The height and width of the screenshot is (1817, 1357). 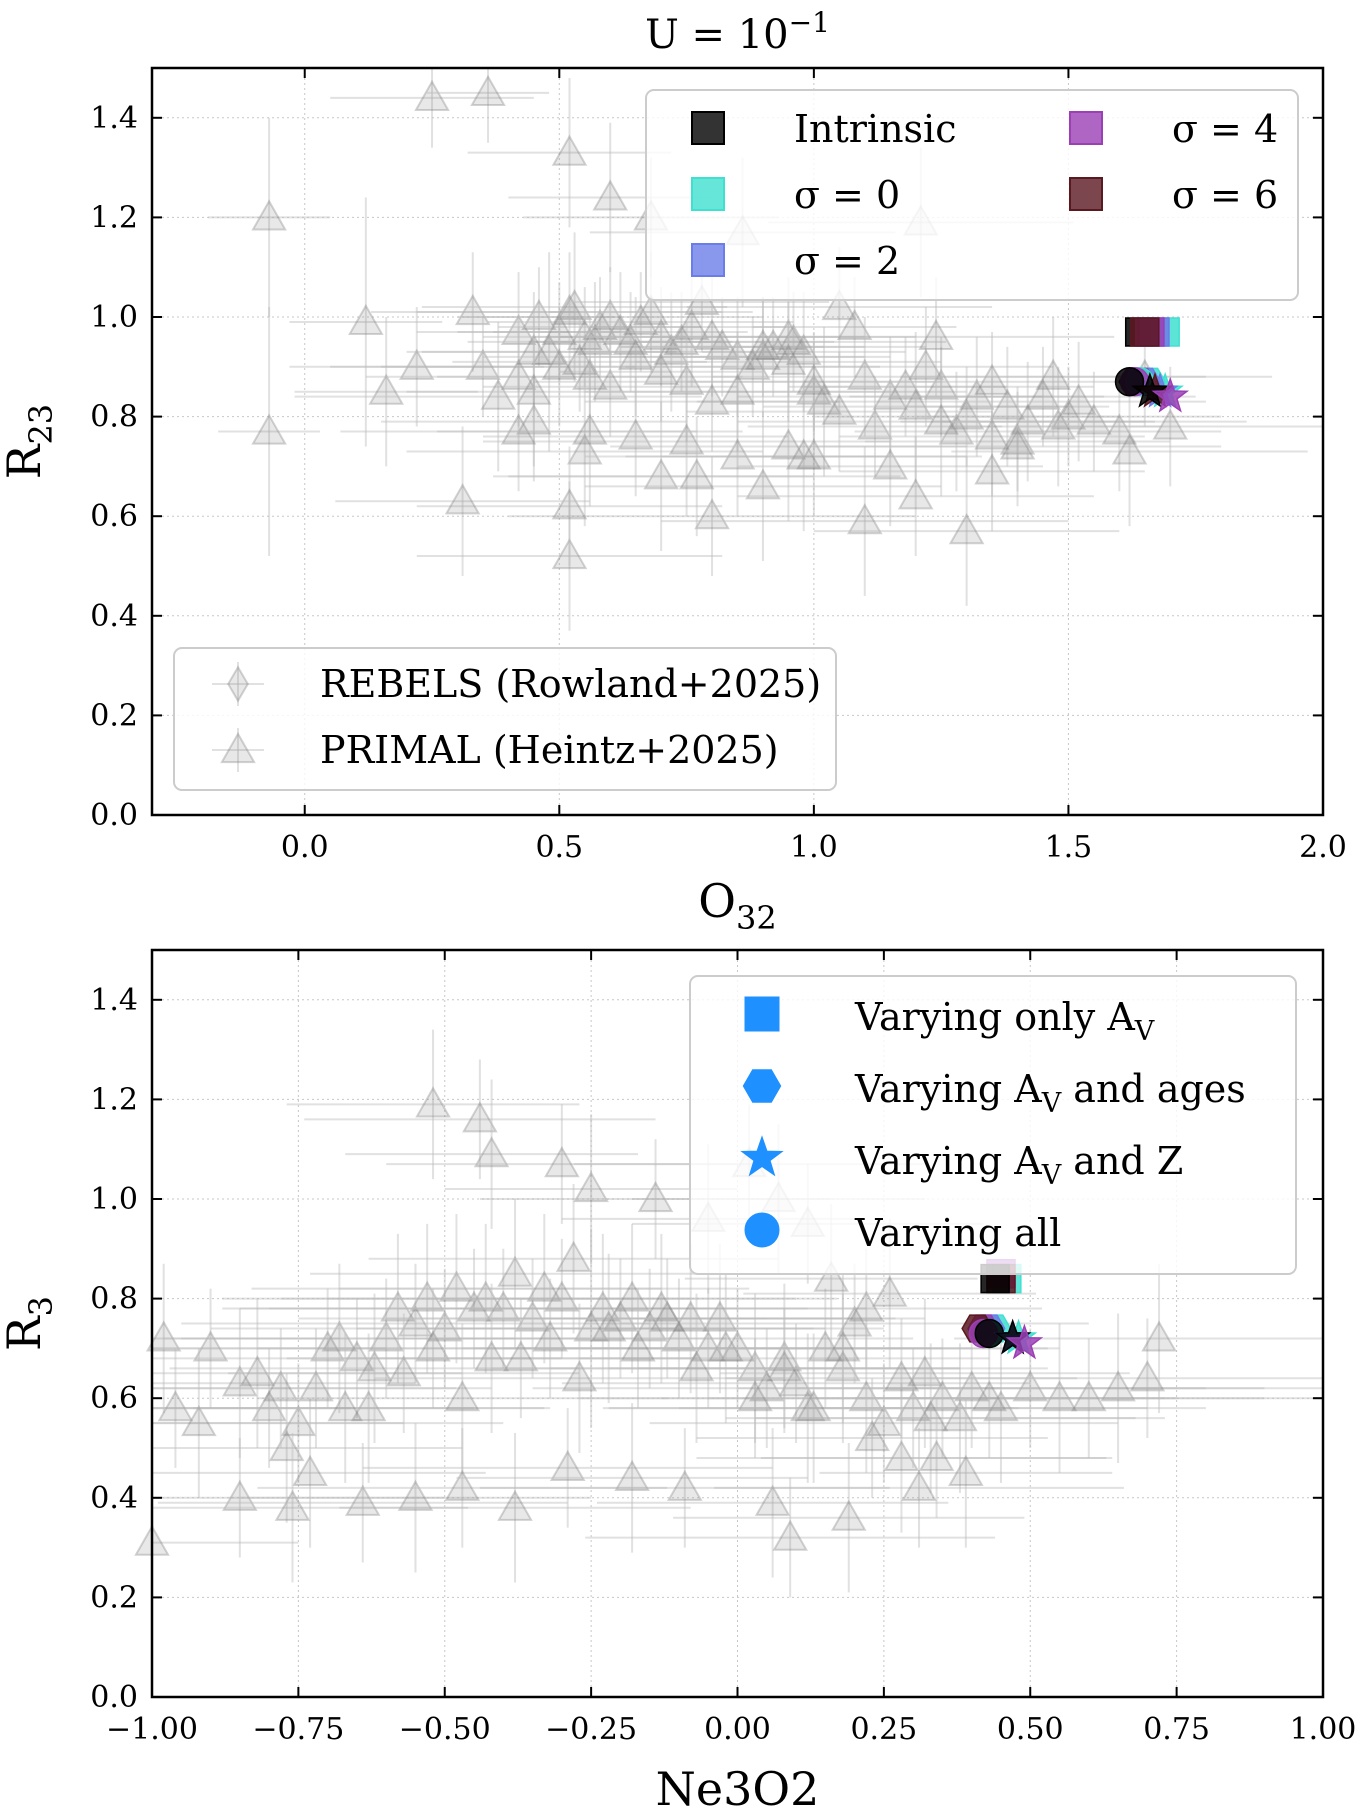 What do you see at coordinates (30, 441) in the screenshot?
I see `top-y-axis-label: R23` at bounding box center [30, 441].